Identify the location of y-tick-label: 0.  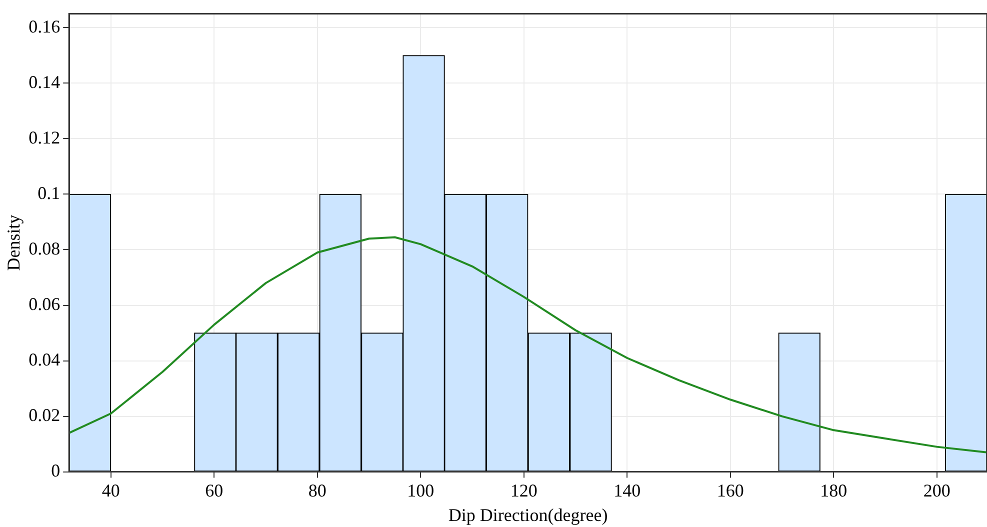
(55, 470).